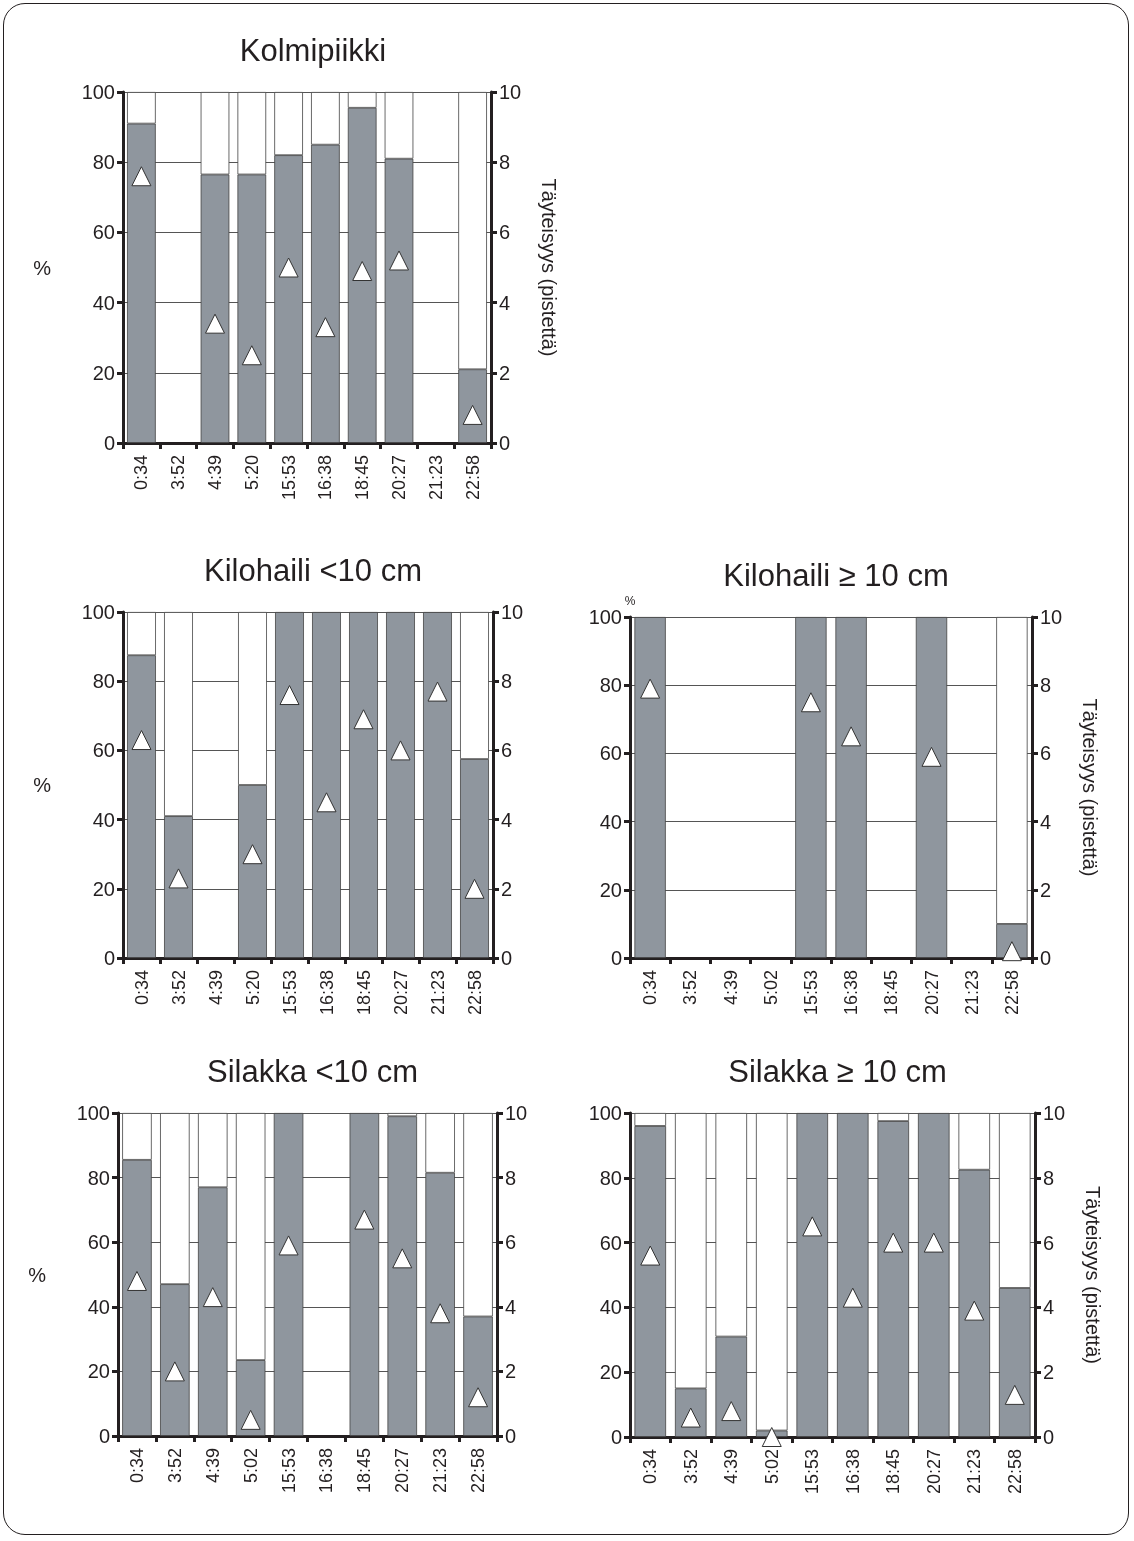  I want to click on chart-title: Silakka ≥ 10 cm, so click(837, 1071).